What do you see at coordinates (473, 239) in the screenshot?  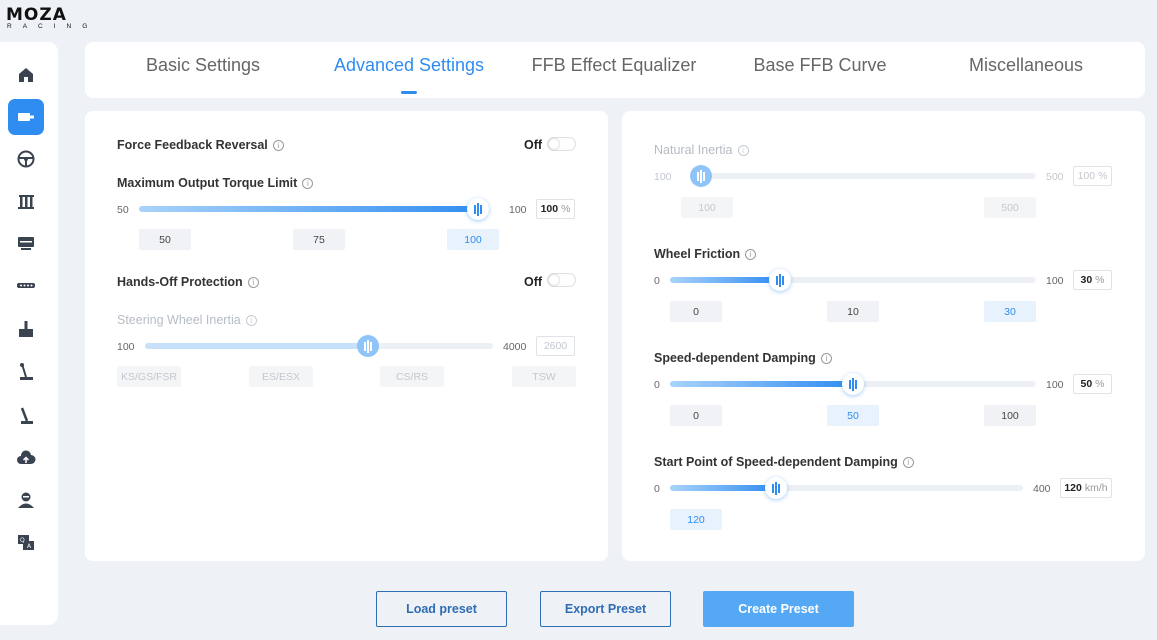 I see `torque-preset-100: 100` at bounding box center [473, 239].